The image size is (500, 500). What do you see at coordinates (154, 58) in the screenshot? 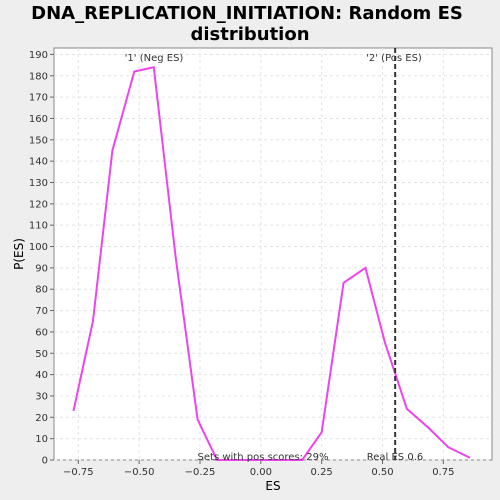
I see `neg-es-label: '1' (Neg ES)` at bounding box center [154, 58].